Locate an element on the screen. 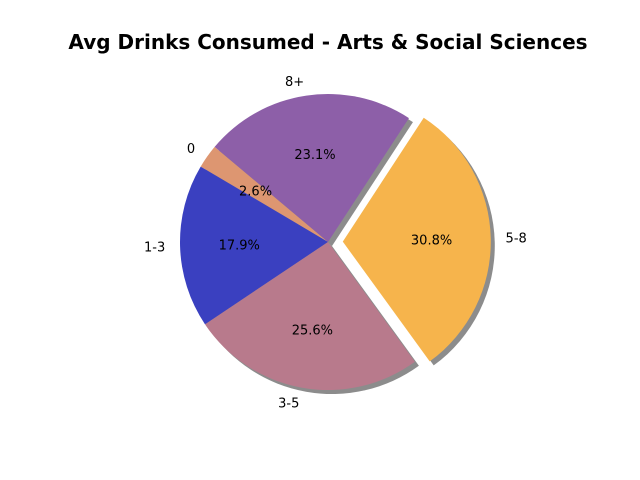 This screenshot has width=640, height=480. percent-label-5-8: 30.8% is located at coordinates (431, 240).